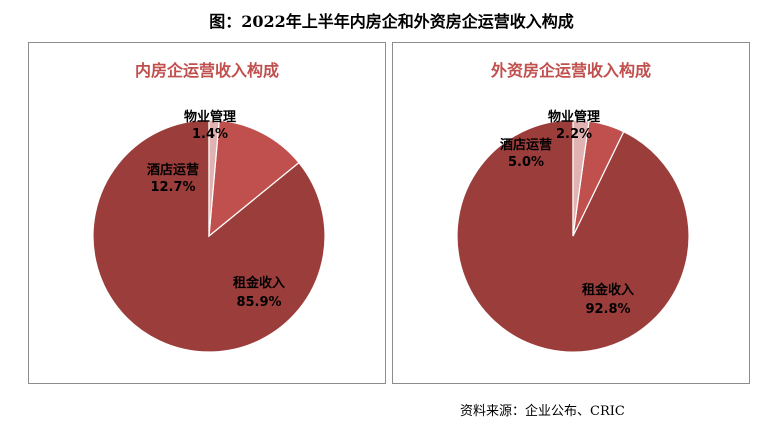  What do you see at coordinates (391, 21) in the screenshot?
I see `main-title: 图：2022年上半年内房企和外资房企运营收入构成` at bounding box center [391, 21].